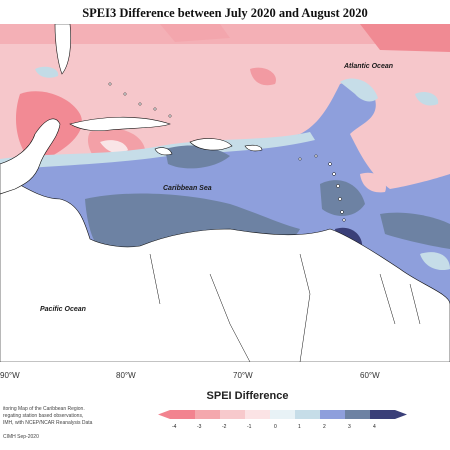 This screenshot has width=450, height=450. I want to click on credit-line: IMH, with NCEP/NCAR Reanalysis Data, so click(48, 423).